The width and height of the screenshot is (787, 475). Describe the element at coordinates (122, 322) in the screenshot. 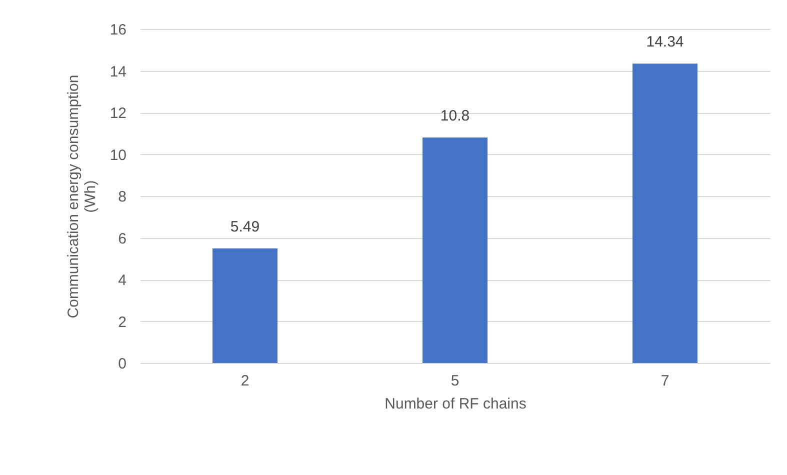

I see `y-tick-label: 2` at that location.